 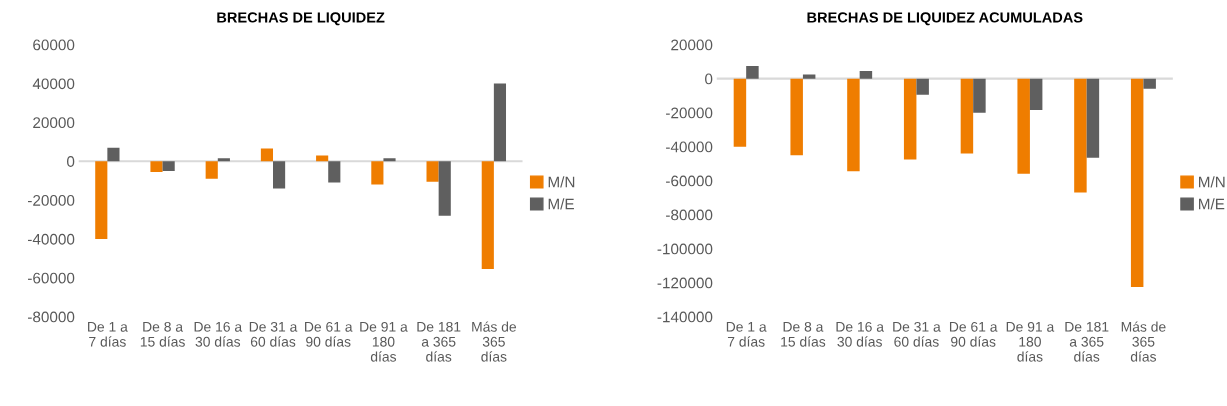 What do you see at coordinates (301, 19) in the screenshot?
I see `chart-title: BRECHAS DE LIQUIDEZ` at bounding box center [301, 19].